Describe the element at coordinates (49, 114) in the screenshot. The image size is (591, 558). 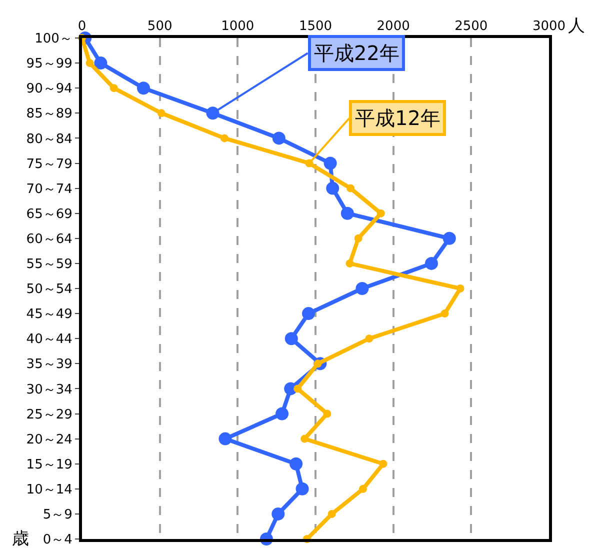
I see `y-tick-label: 85～89` at that location.